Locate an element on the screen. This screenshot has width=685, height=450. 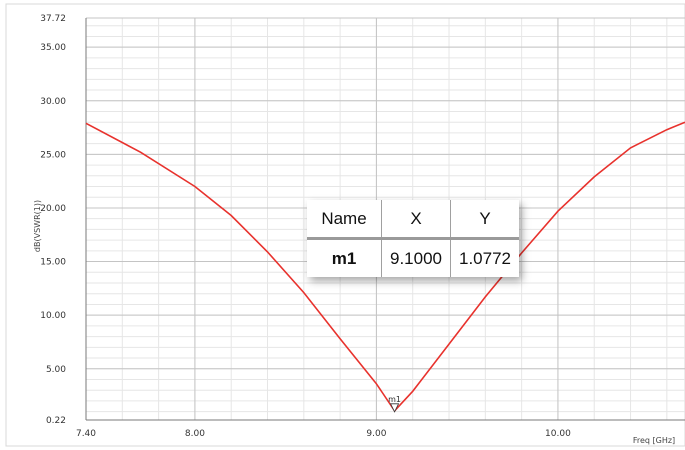
marker-table-row: m1 9.1000 1.0772 is located at coordinates (413, 257).